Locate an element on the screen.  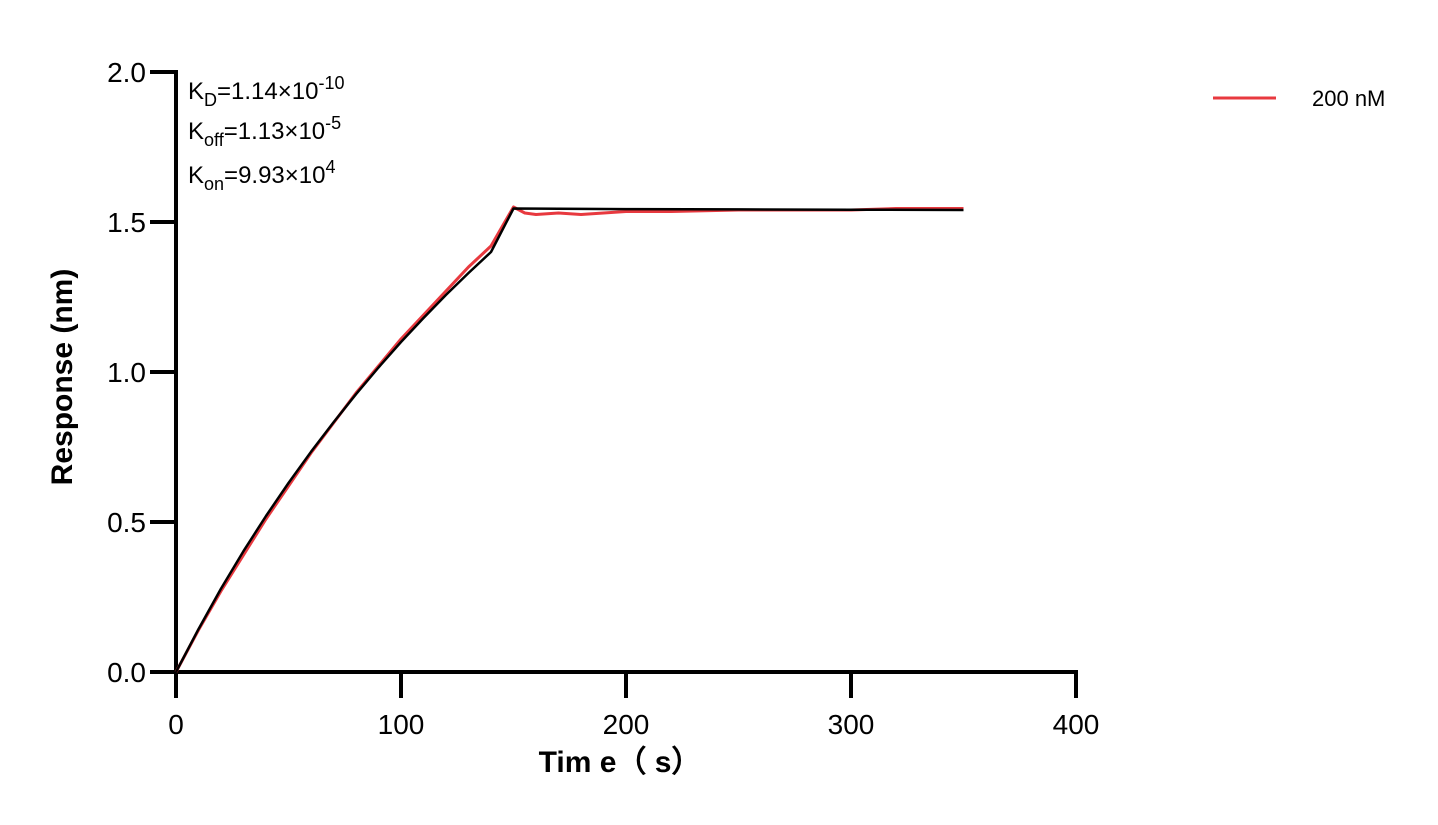
x-tick-label: 300 is located at coordinates (851, 724).